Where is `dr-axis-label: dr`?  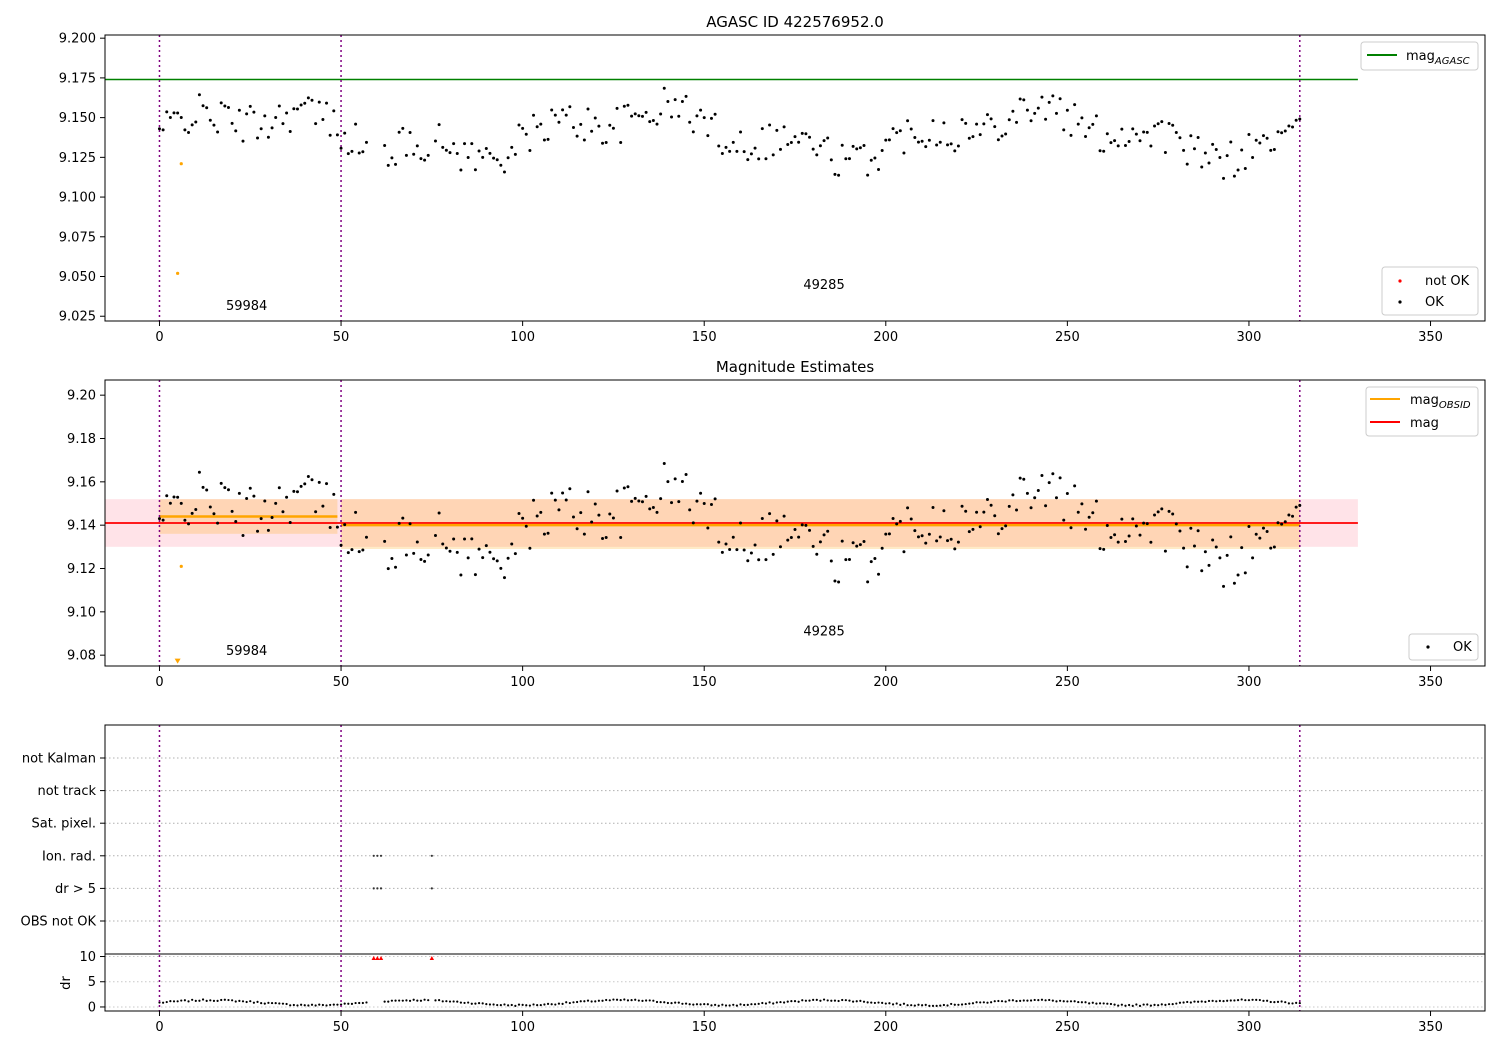
dr-axis-label: dr is located at coordinates (66, 983).